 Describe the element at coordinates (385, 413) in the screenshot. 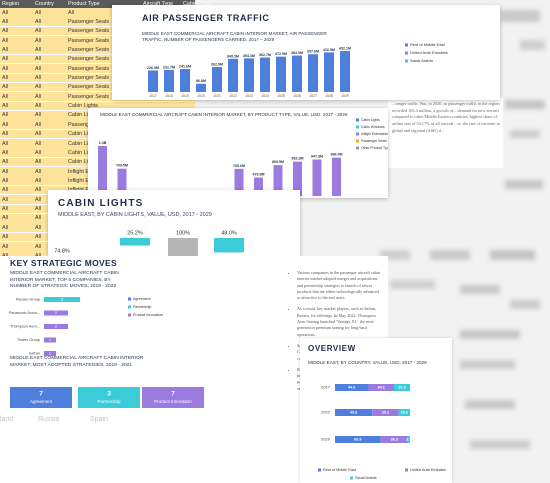

I see `bar-label: 35.2` at that location.